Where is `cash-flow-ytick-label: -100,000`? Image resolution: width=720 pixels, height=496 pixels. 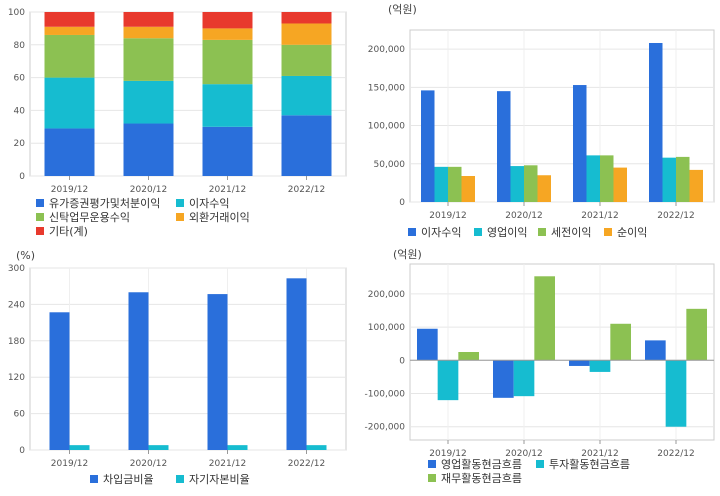
cash-flow-ytick-label: -100,000 is located at coordinates (385, 395).